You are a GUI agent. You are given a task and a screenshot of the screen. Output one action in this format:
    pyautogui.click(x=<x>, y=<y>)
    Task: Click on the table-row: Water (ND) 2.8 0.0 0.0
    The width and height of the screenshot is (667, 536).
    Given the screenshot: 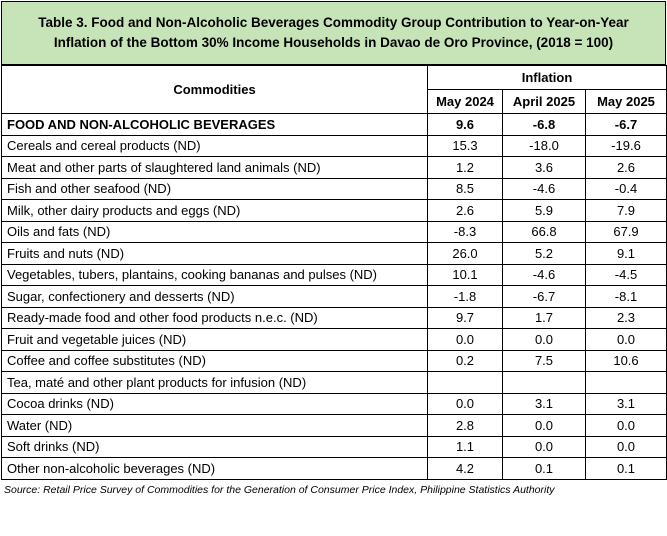 What is the action you would take?
    pyautogui.click(x=334, y=425)
    